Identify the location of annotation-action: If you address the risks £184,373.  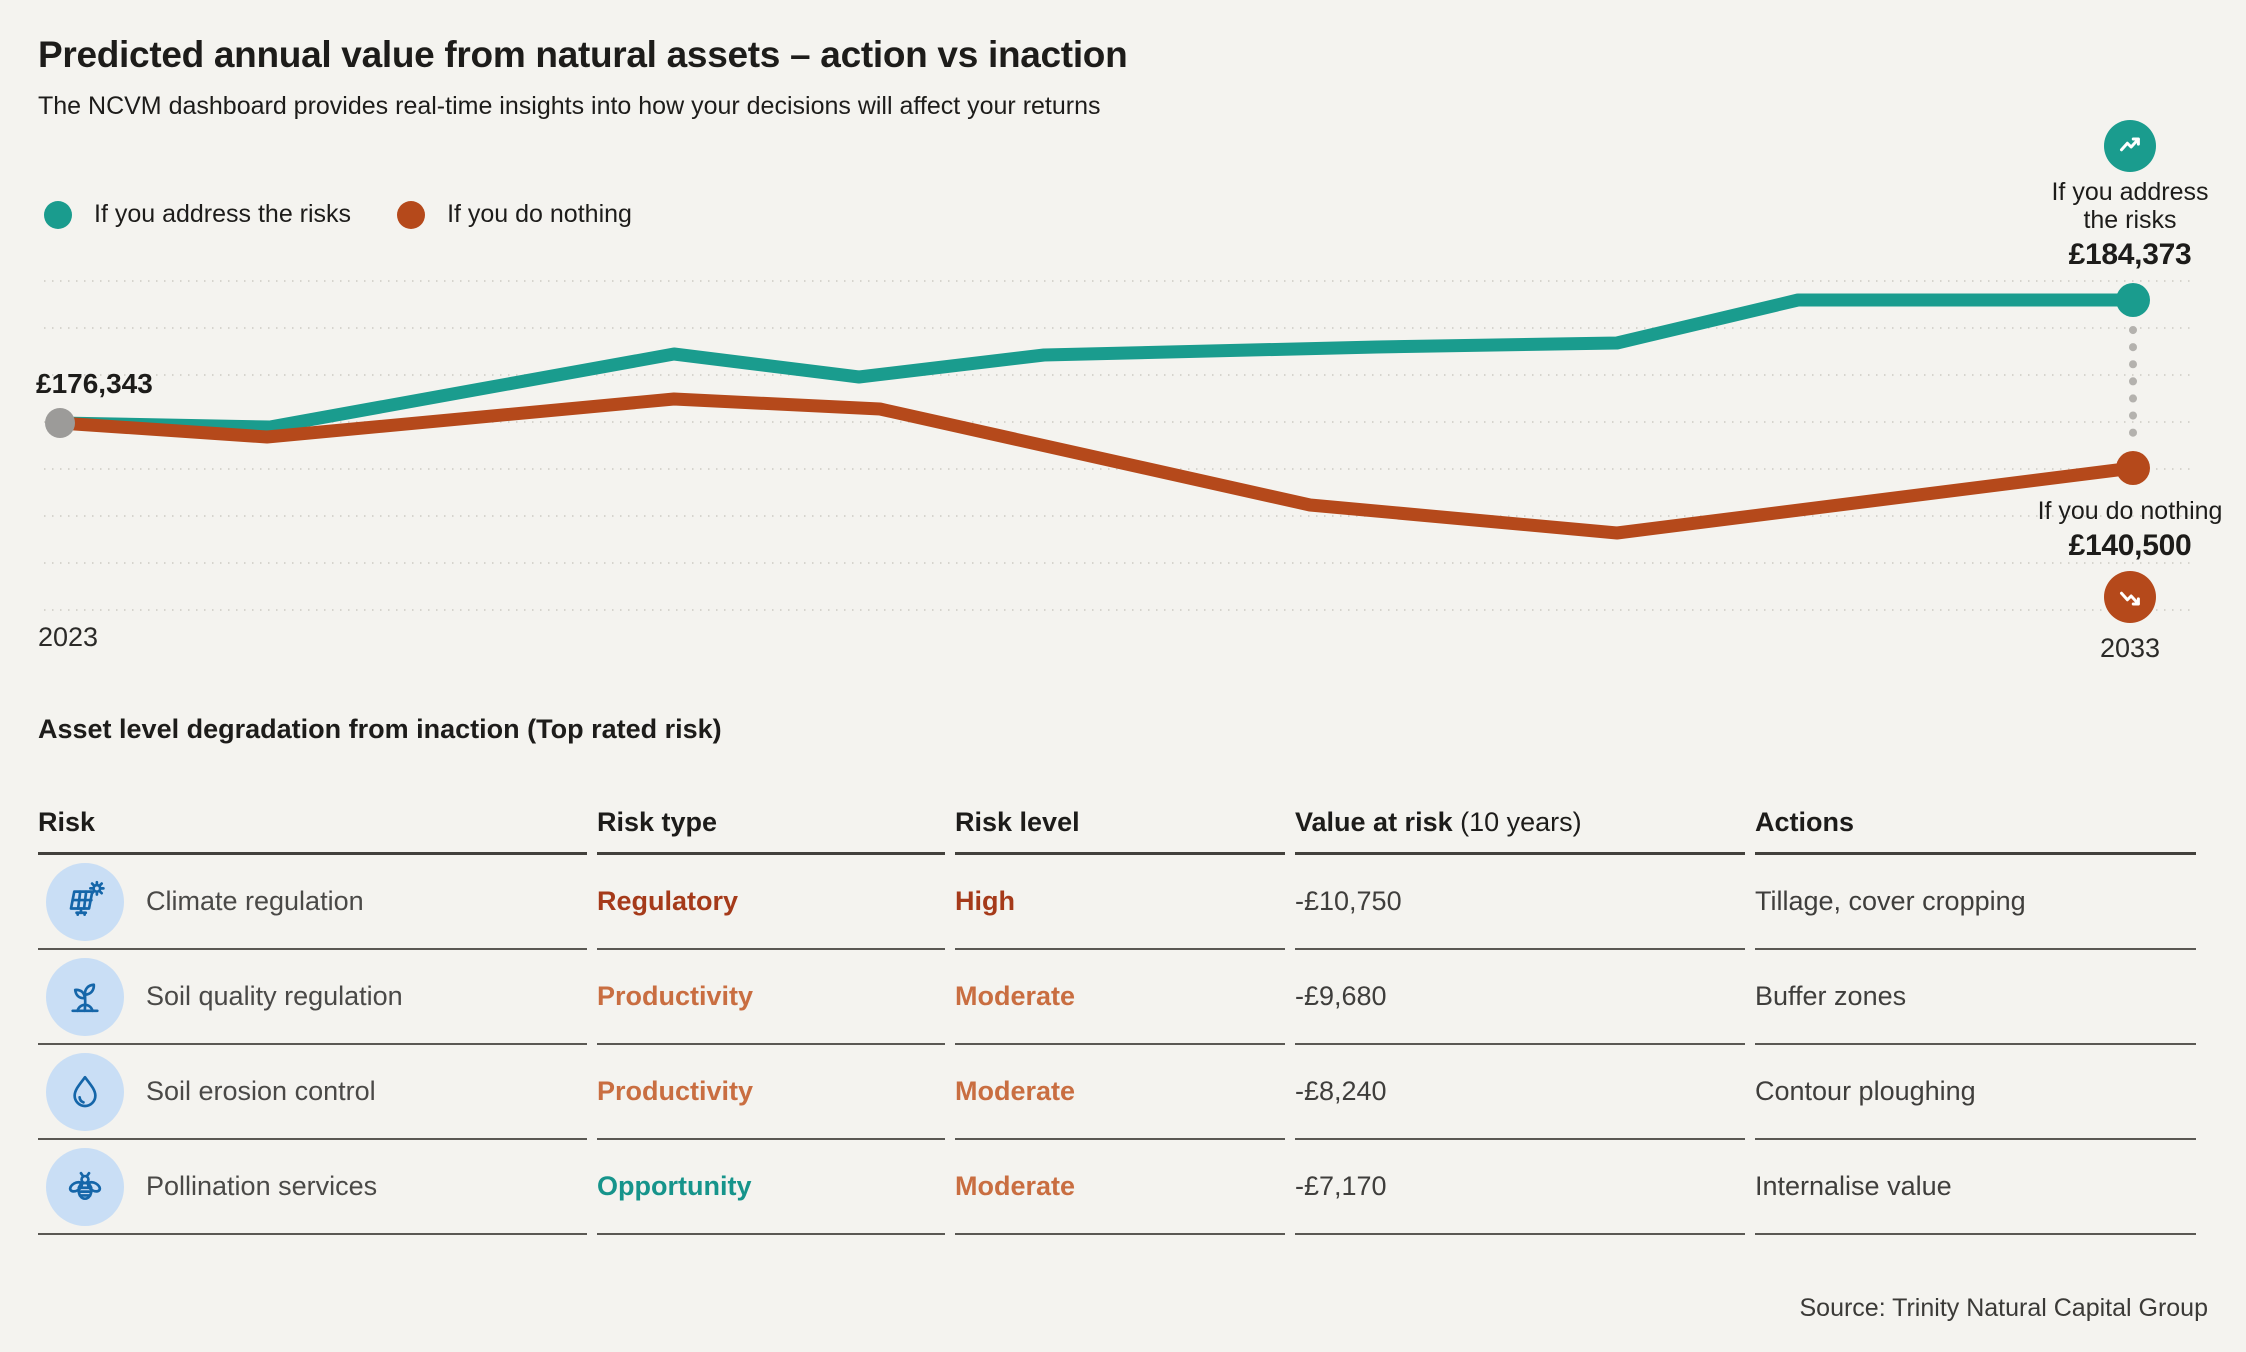
(2128, 196).